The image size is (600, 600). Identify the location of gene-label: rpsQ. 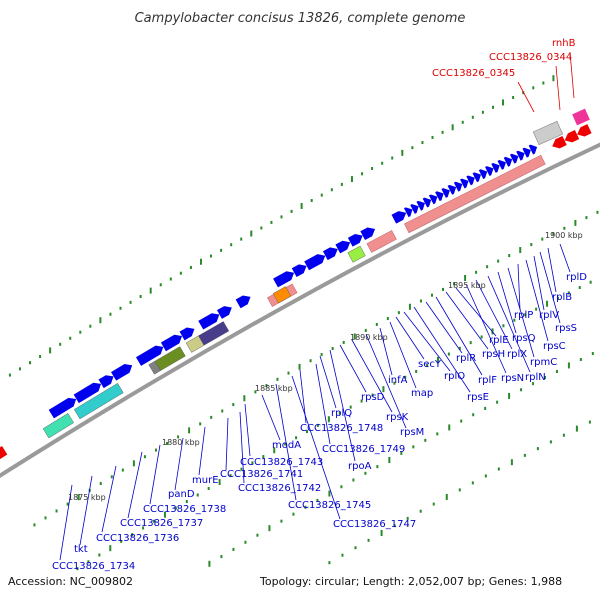
(524, 338).